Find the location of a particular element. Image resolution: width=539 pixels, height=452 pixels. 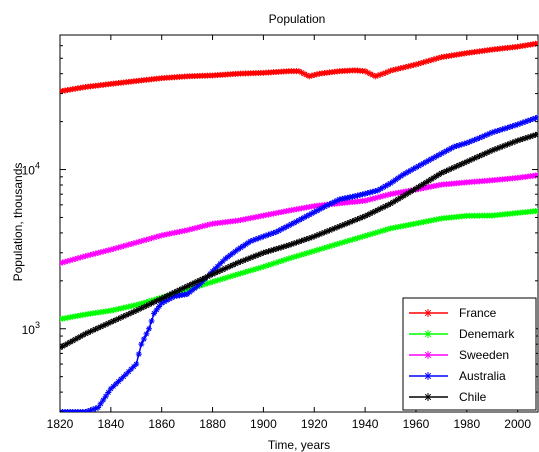

legend-label-chile: Chile is located at coordinates (473, 397).